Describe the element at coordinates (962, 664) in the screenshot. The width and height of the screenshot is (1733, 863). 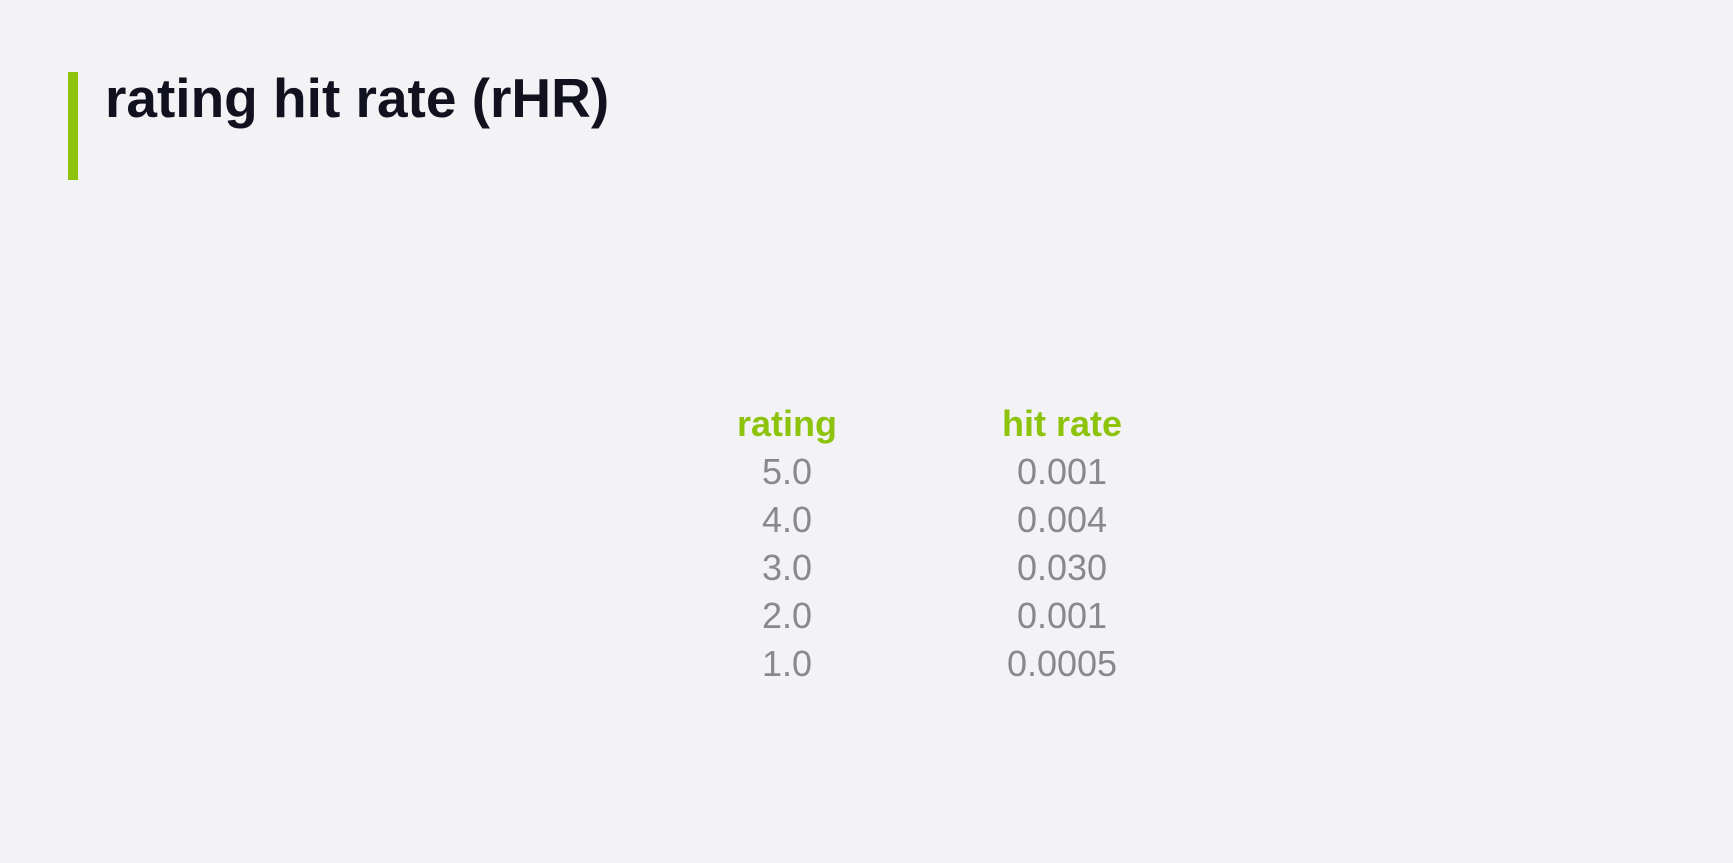
I see `table-row: 1.0 0.0005` at that location.